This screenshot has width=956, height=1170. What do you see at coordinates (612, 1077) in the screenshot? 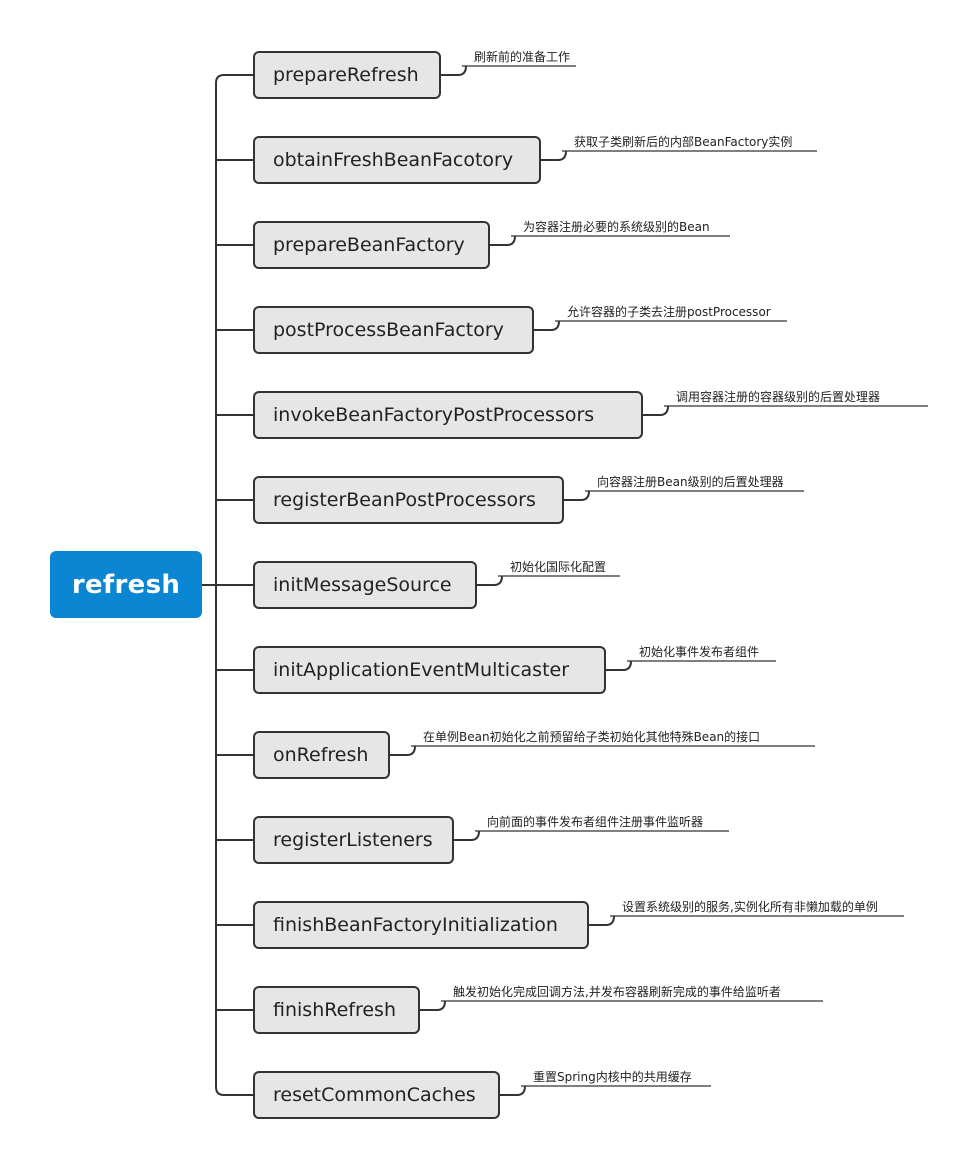
I see `step-note: 重置Spring内核中的共用缓存` at bounding box center [612, 1077].